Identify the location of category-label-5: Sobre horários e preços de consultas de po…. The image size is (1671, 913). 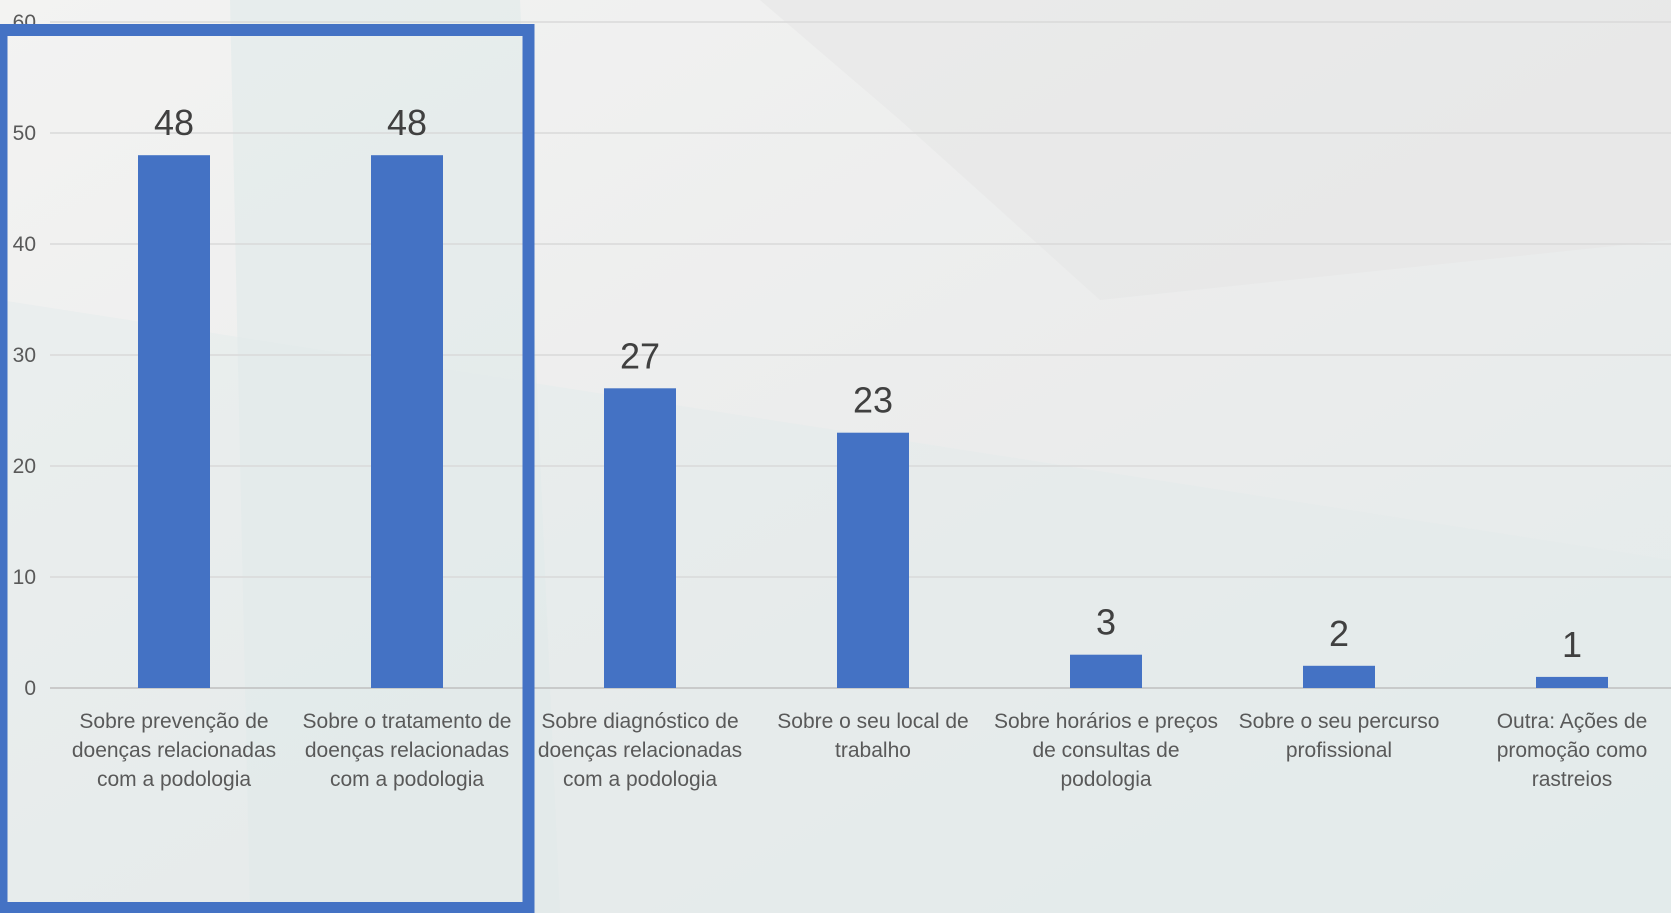
(1106, 750).